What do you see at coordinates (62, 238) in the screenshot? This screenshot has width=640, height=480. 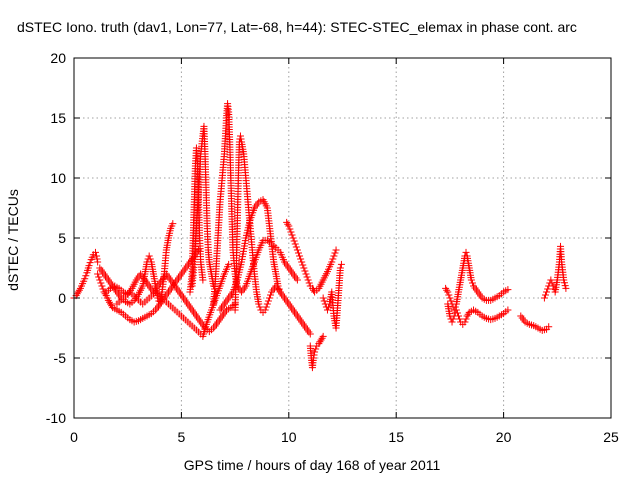 I see `y-tick-label: 5` at bounding box center [62, 238].